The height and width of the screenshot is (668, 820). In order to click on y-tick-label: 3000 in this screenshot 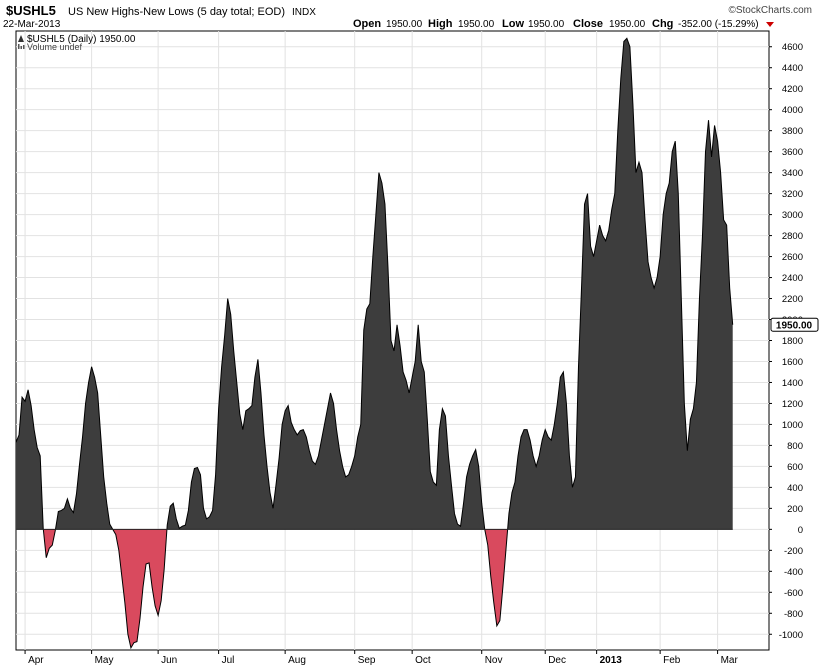, I will do `click(792, 215)`.